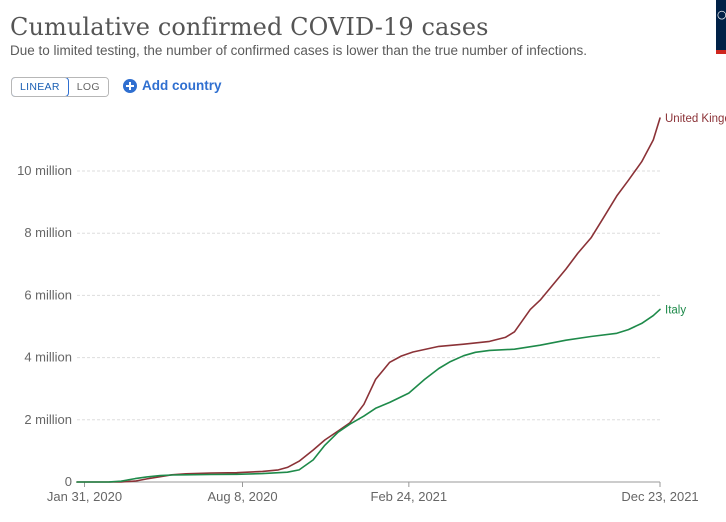 The height and width of the screenshot is (522, 726). Describe the element at coordinates (721, 52) in the screenshot. I see `logo-accent-bar` at that location.